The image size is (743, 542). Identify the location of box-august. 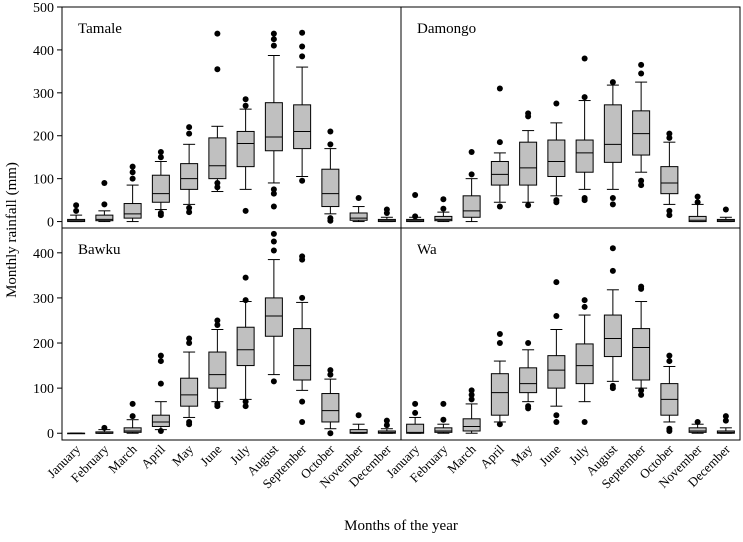
(612, 318).